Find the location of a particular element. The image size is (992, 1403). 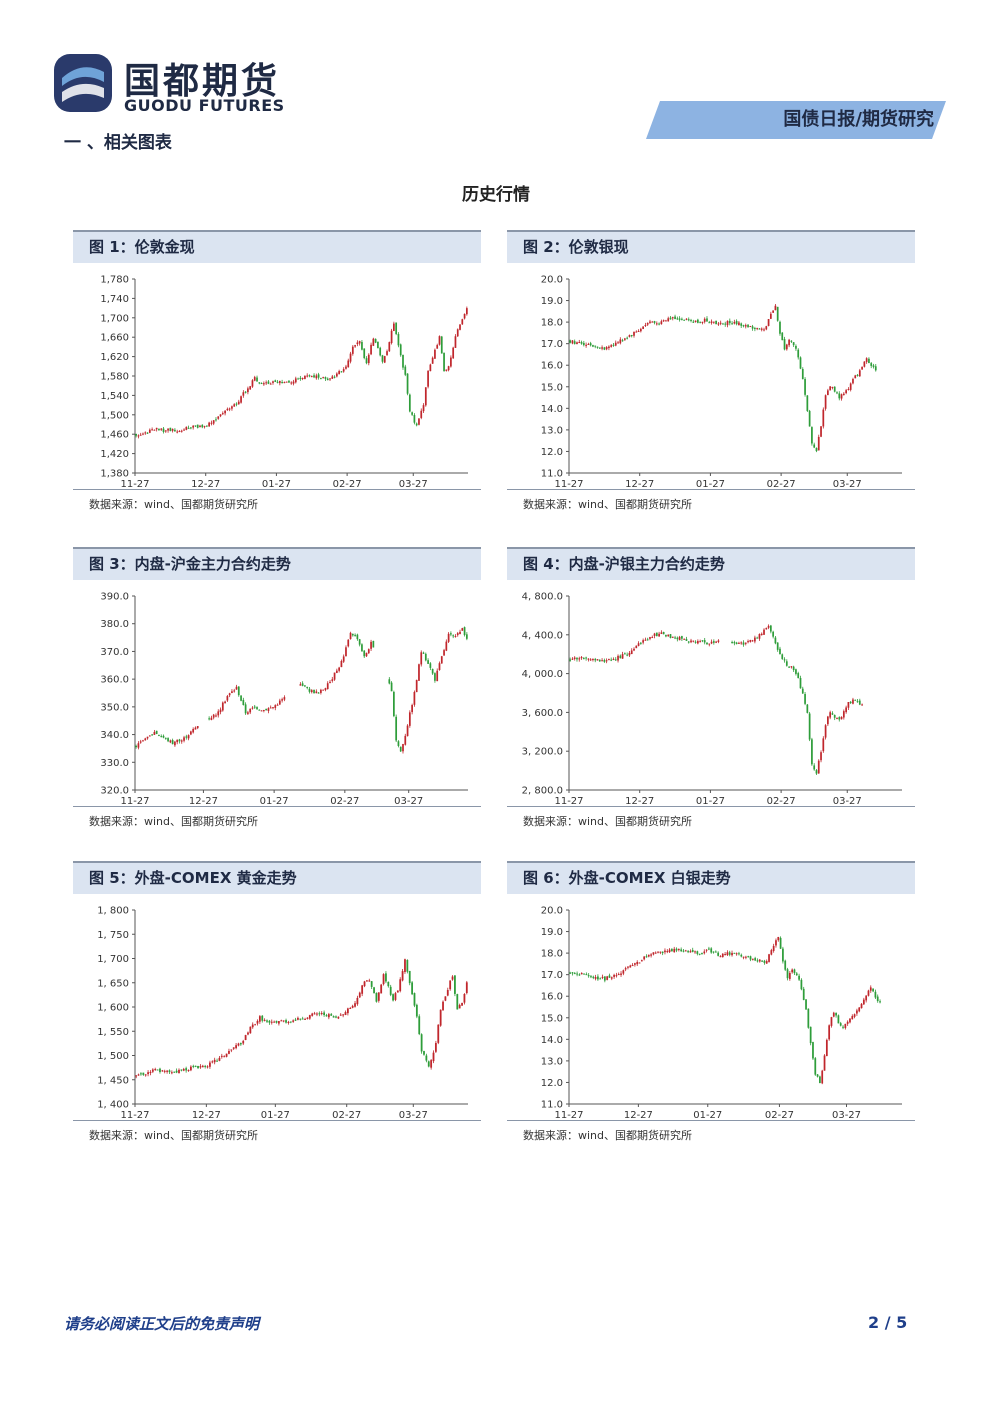

y-tick-label: 4, 000.0 is located at coordinates (542, 674).